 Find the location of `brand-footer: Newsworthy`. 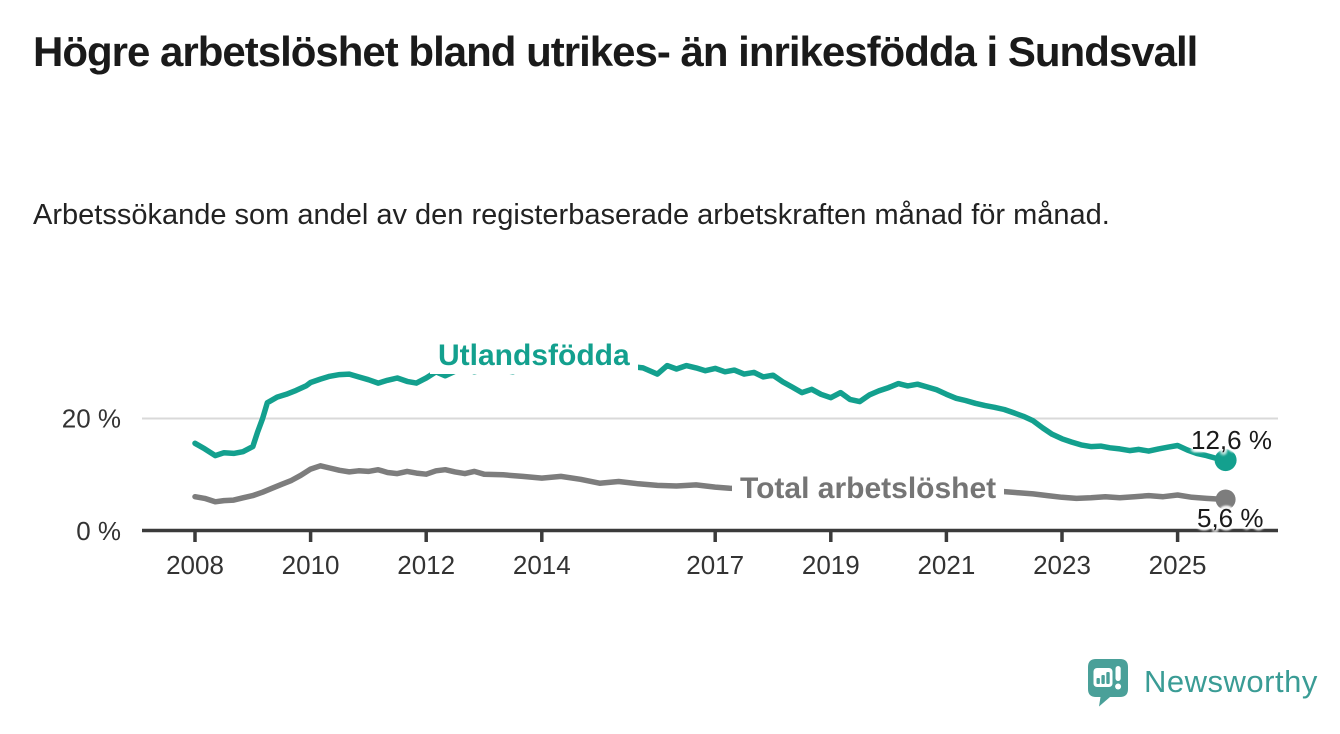

brand-footer: Newsworthy is located at coordinates (1202, 682).